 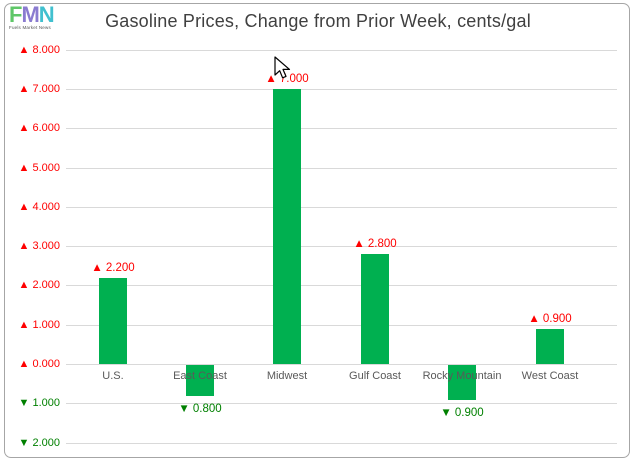 What do you see at coordinates (39, 89) in the screenshot?
I see `y-axis-tick-label: ▲ 7.000` at bounding box center [39, 89].